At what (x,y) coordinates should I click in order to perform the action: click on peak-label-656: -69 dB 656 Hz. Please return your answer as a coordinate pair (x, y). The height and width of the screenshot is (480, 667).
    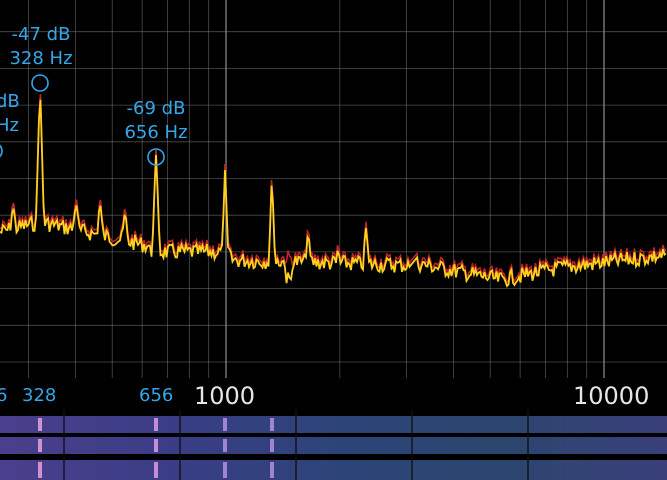
    Looking at the image, I should click on (156, 121).